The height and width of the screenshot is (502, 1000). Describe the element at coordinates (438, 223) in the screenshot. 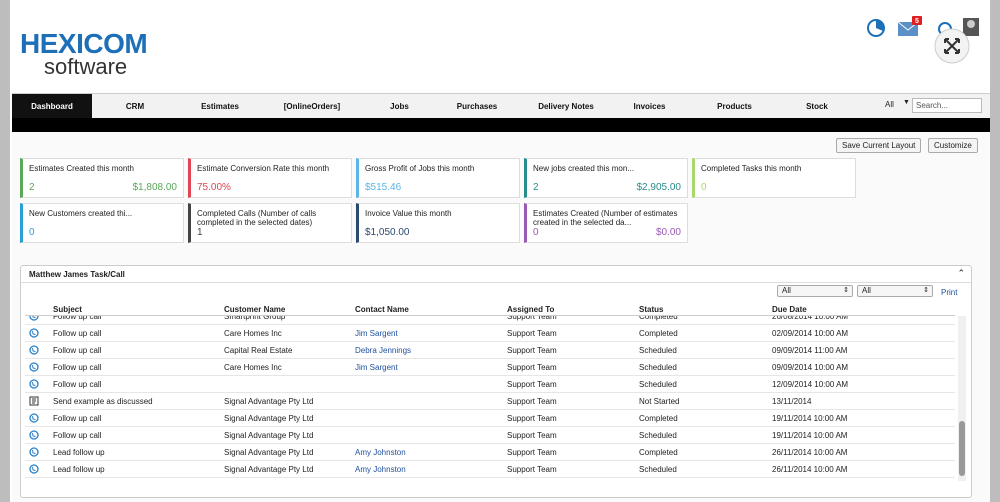

I see `widget: Invoice Value this month $1,050.00` at that location.